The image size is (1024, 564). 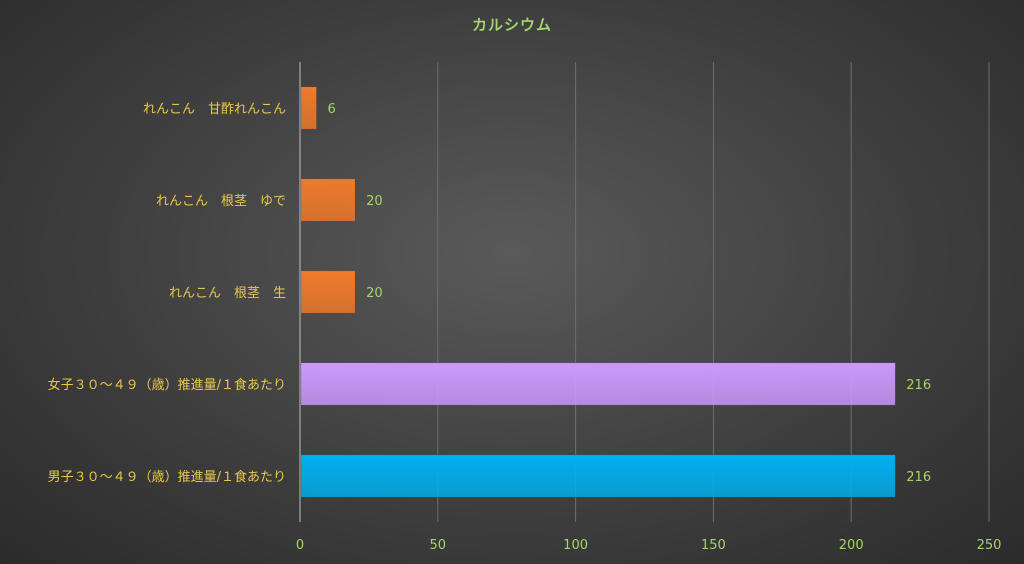 I want to click on category-label: 女子３０～４９（歳）推進量/１食あたり, so click(x=167, y=385).